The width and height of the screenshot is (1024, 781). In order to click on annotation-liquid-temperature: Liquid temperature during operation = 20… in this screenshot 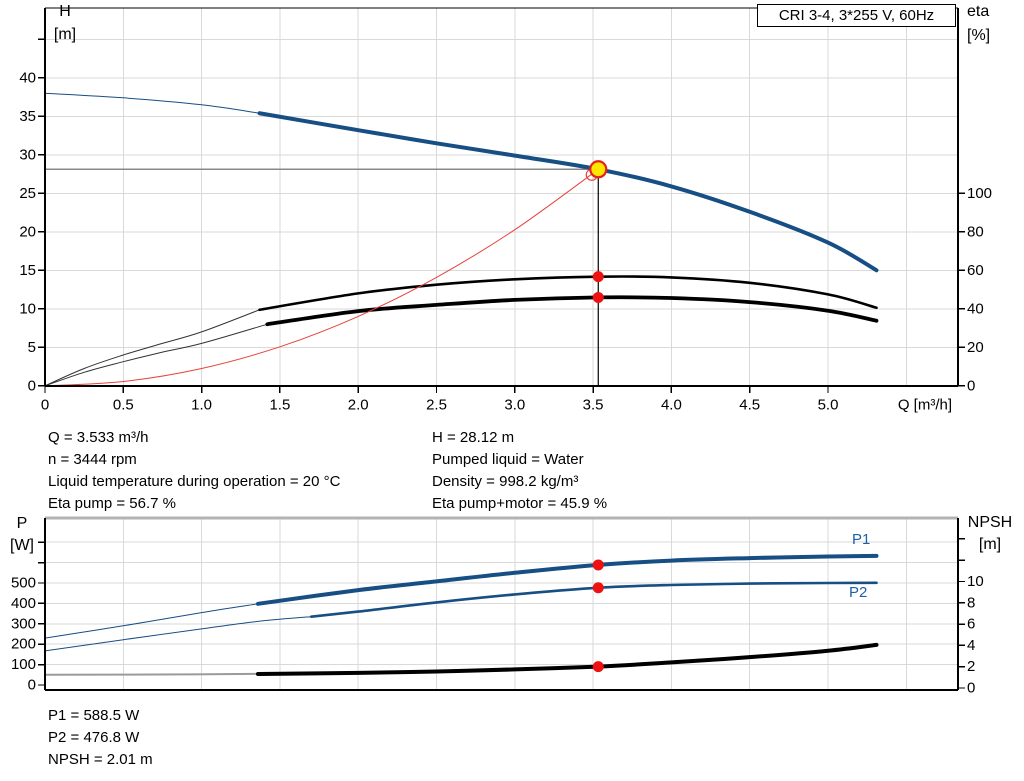, I will do `click(194, 481)`.